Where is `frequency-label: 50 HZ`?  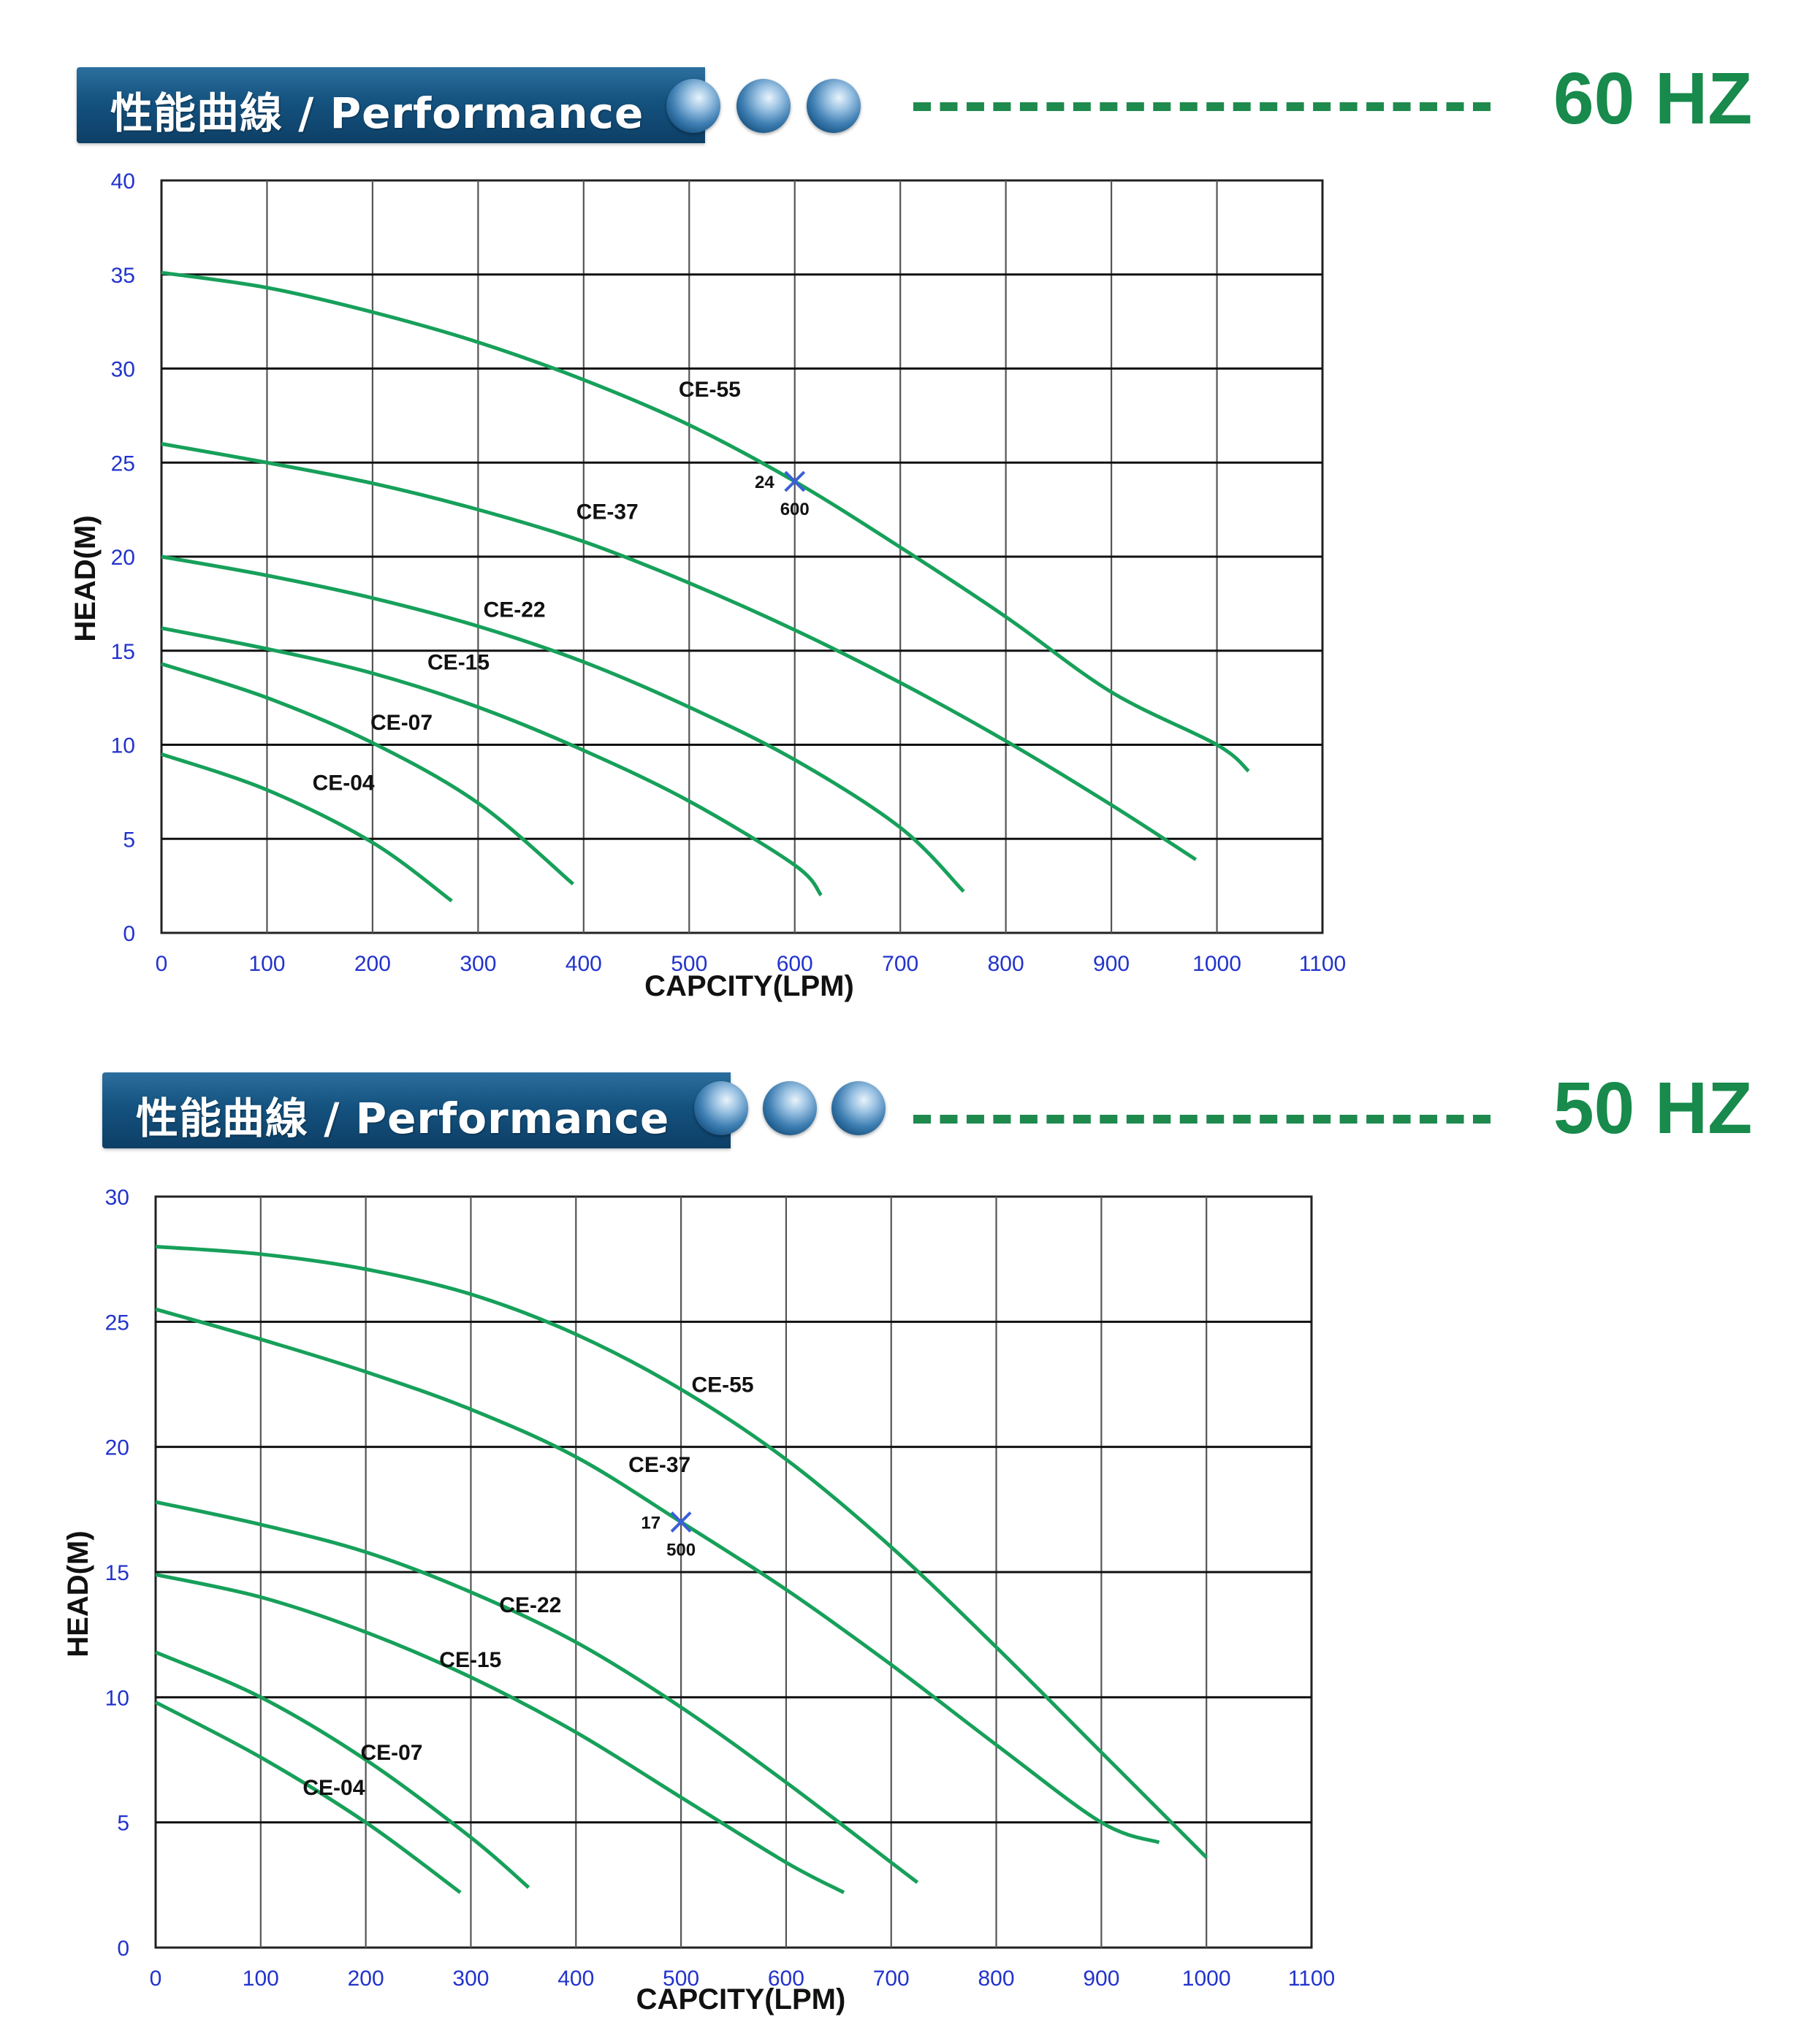
frequency-label: 50 HZ is located at coordinates (1653, 1108).